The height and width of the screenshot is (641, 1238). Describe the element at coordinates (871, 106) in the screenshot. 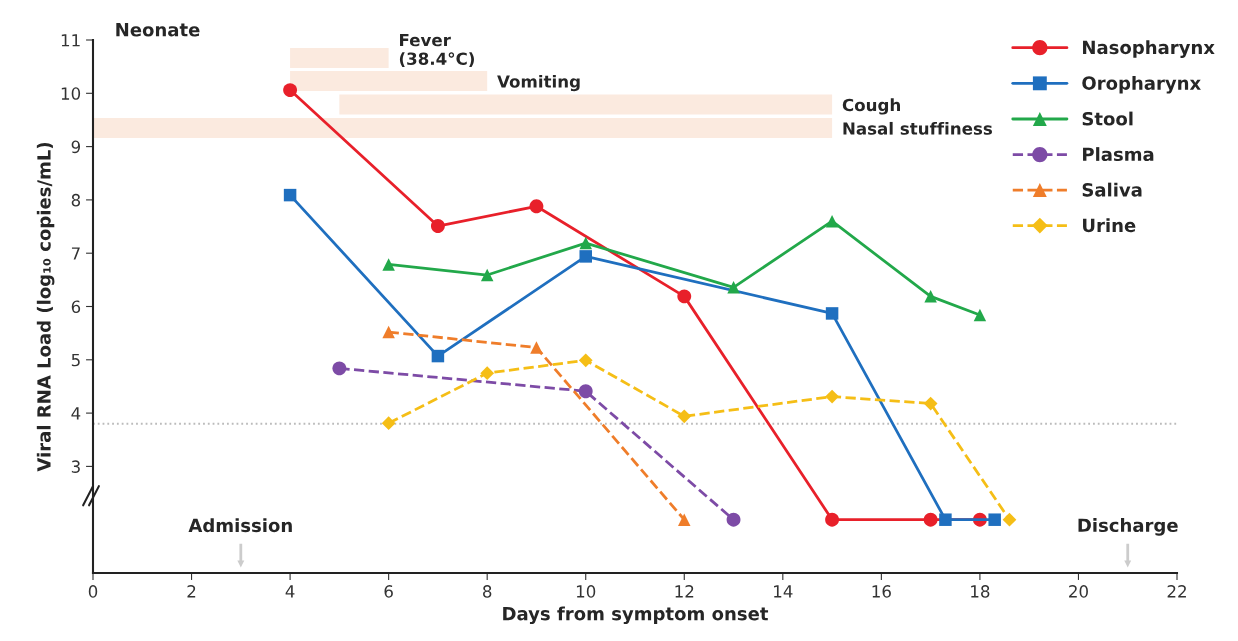

I see `series-label: Cough` at that location.